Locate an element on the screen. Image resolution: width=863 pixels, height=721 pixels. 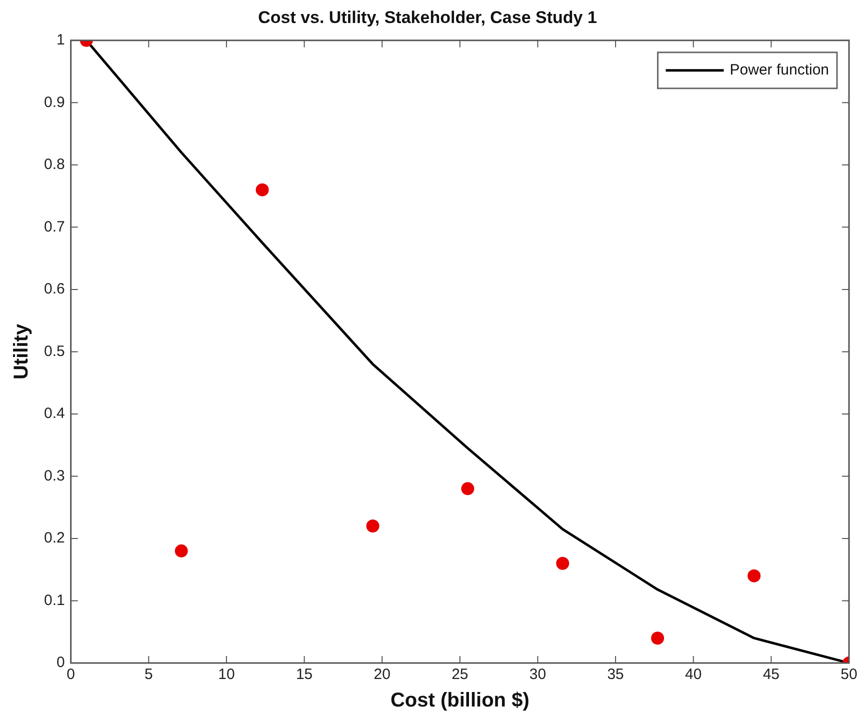
y-tick-label: 0.1 is located at coordinates (54, 600).